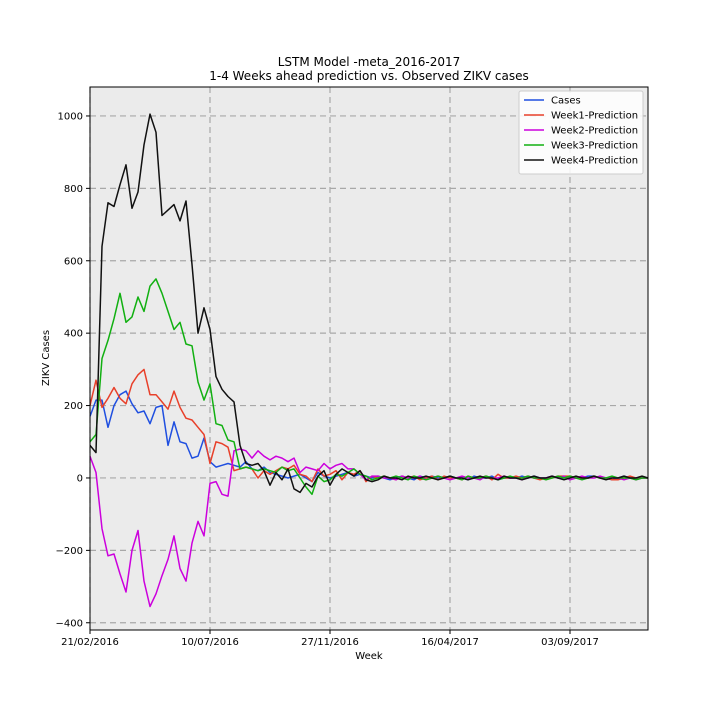  Describe the element at coordinates (73, 189) in the screenshot. I see `y-tick-label: 800` at that location.